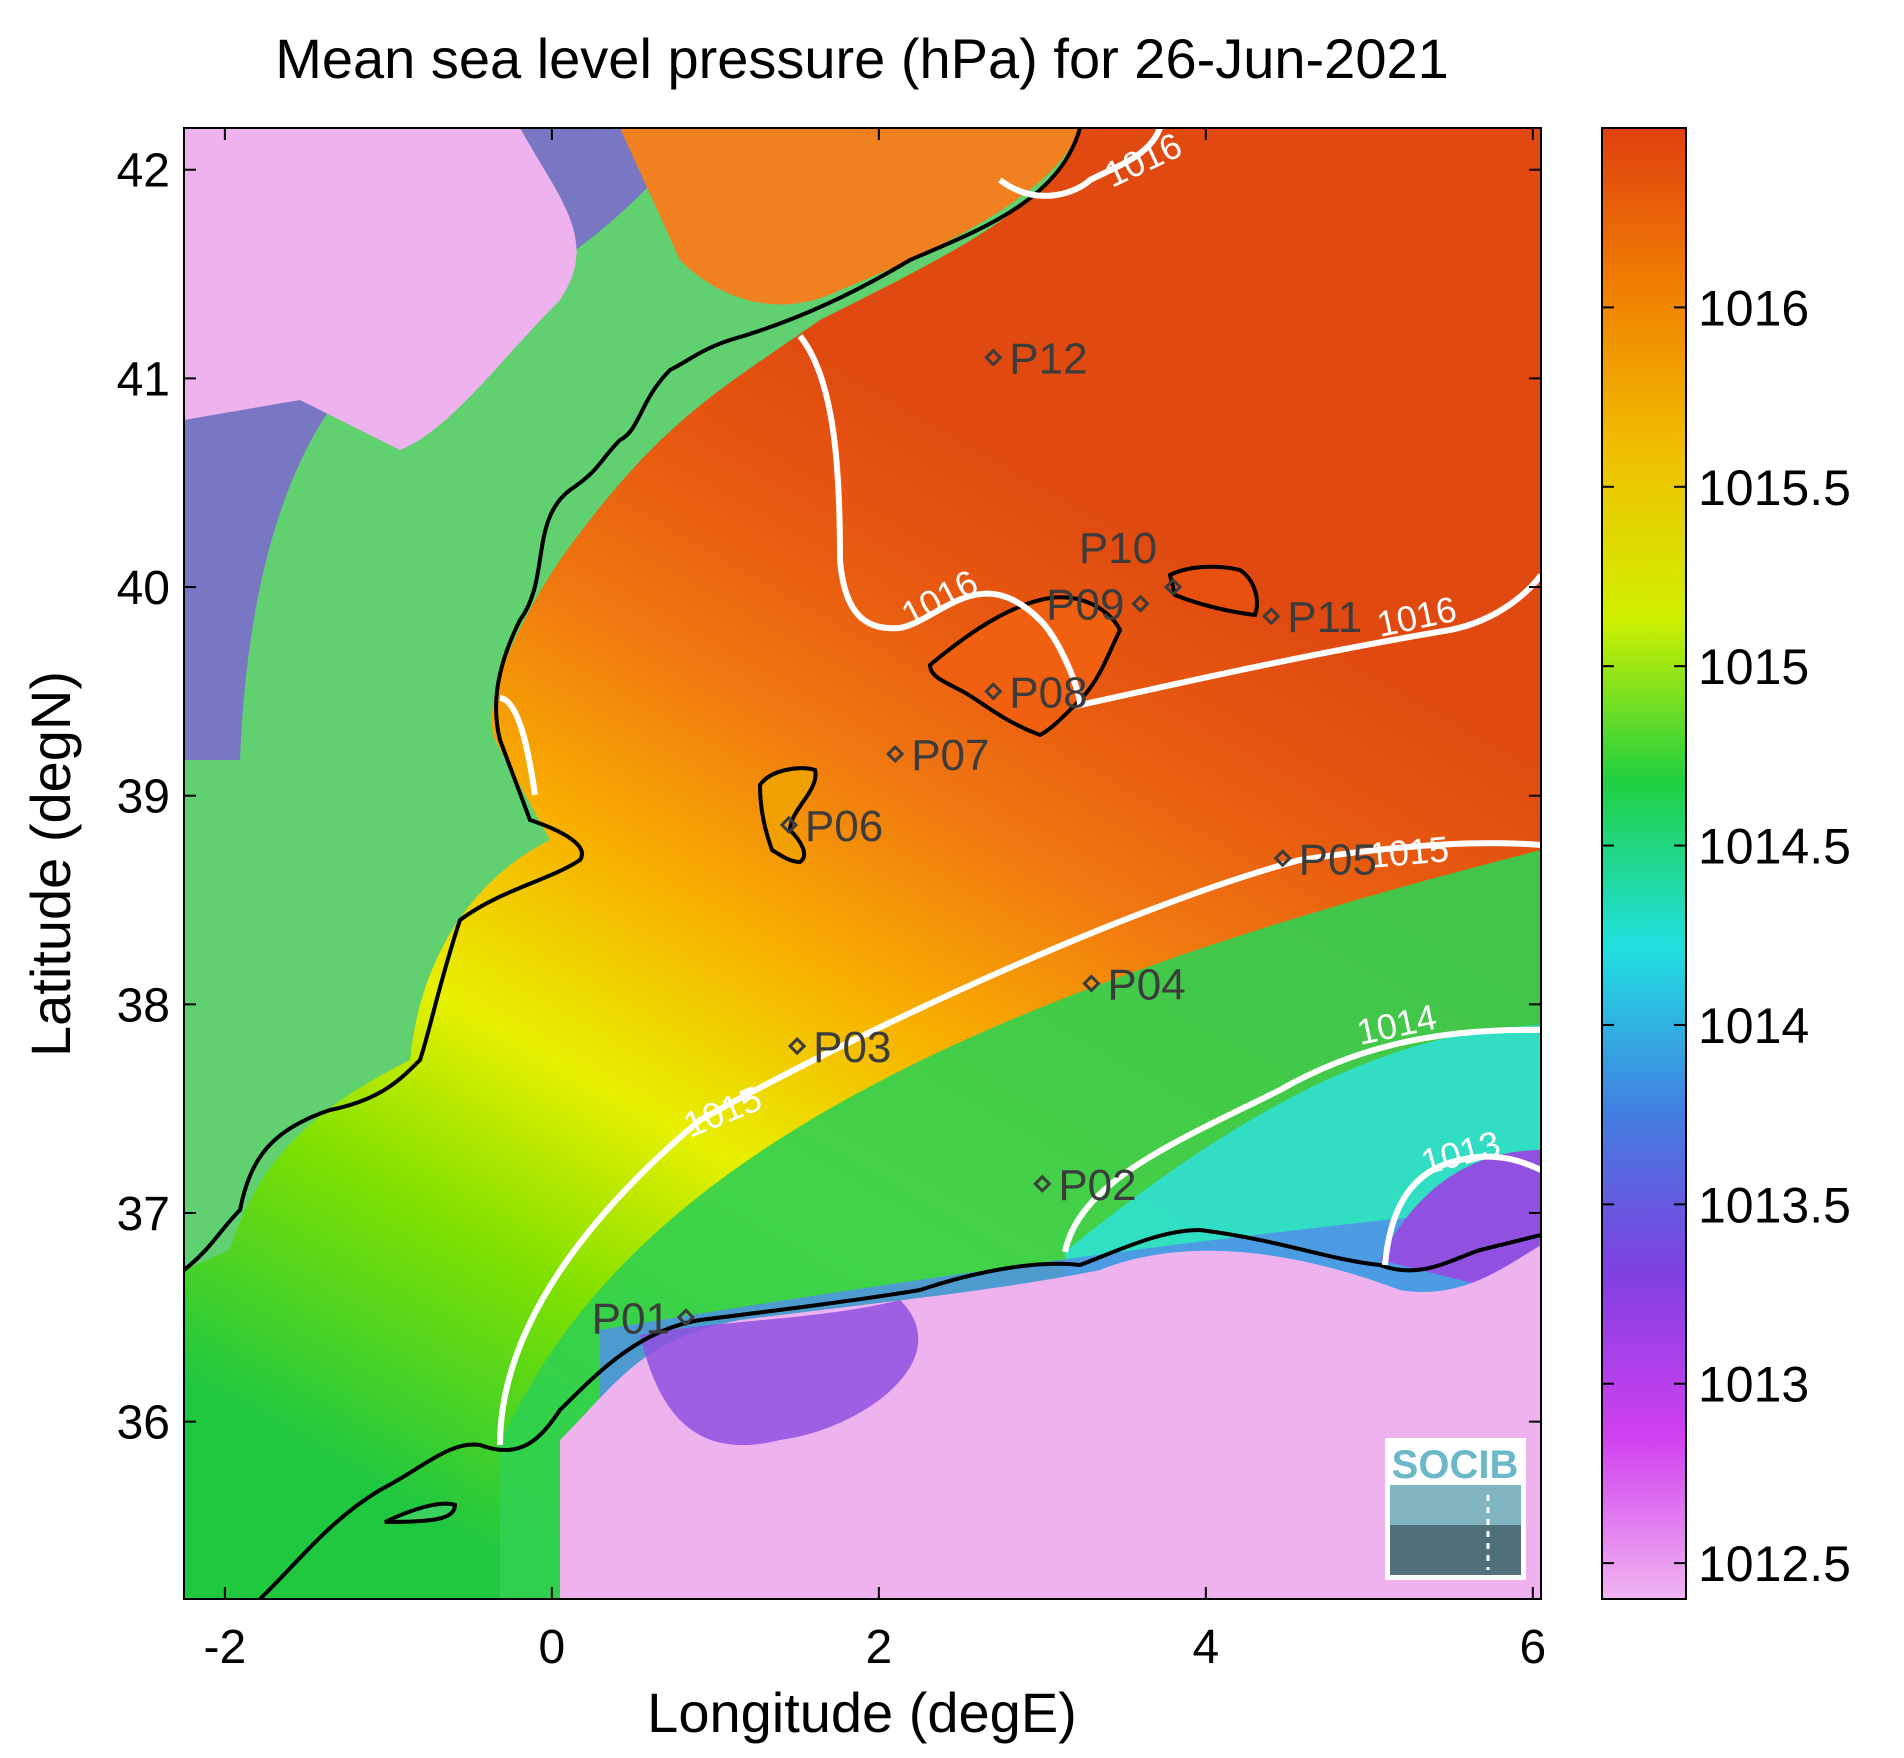 Image resolution: width=1904 pixels, height=1758 pixels. I want to click on coastline-north-africa, so click(899, 1413).